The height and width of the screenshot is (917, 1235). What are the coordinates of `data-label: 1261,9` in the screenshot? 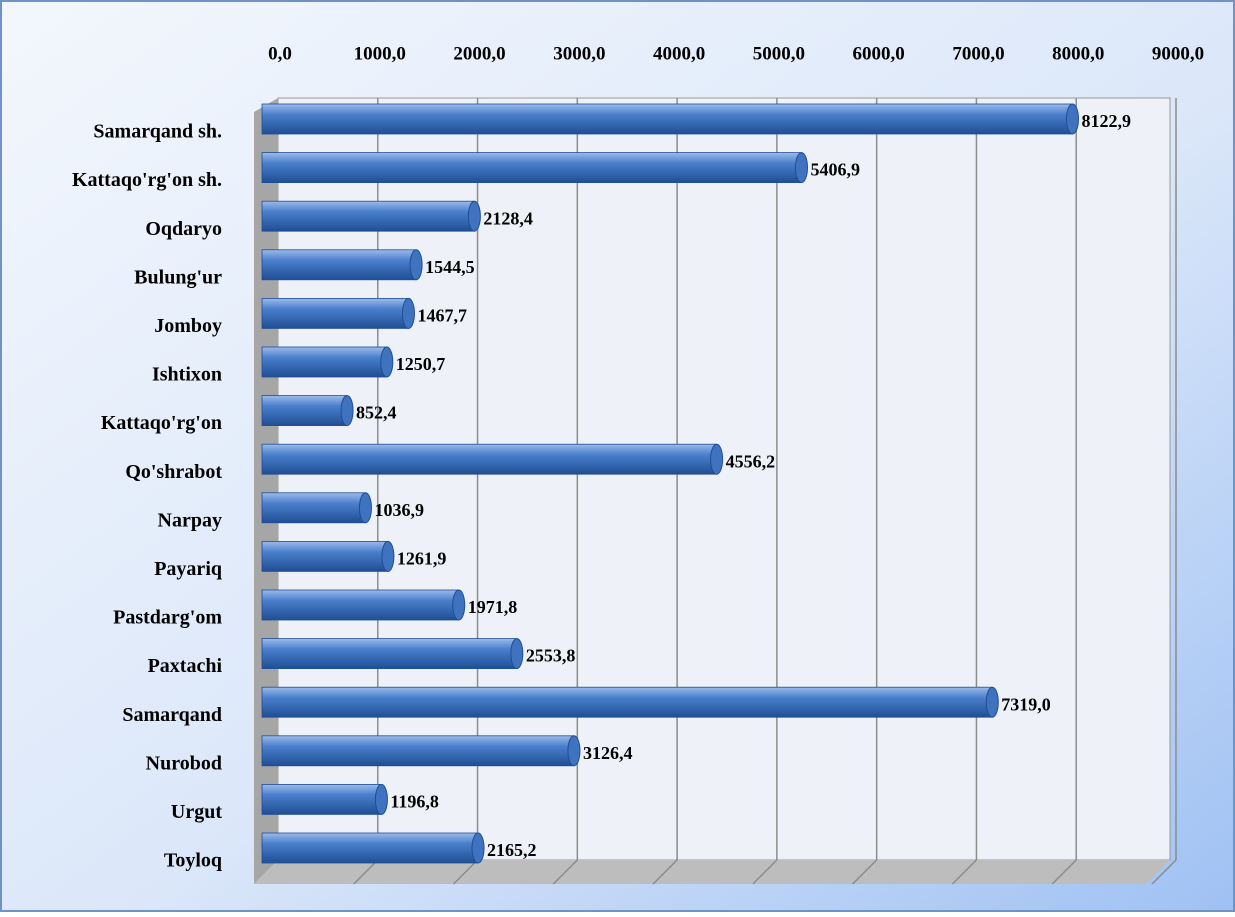 It's located at (422, 559).